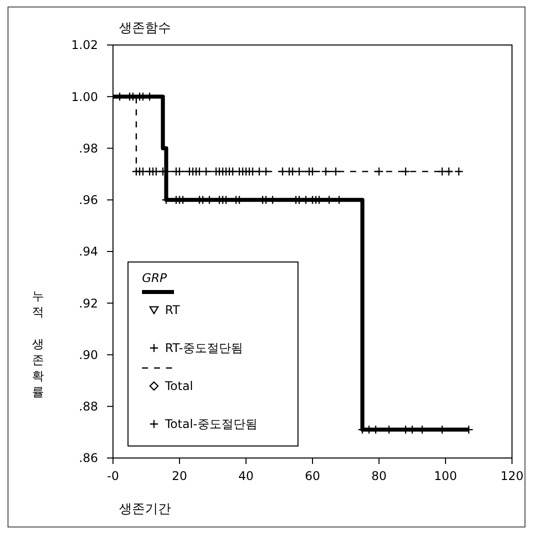 This screenshot has height=534, width=533. I want to click on y-tick-label: 1.00, so click(84, 97).